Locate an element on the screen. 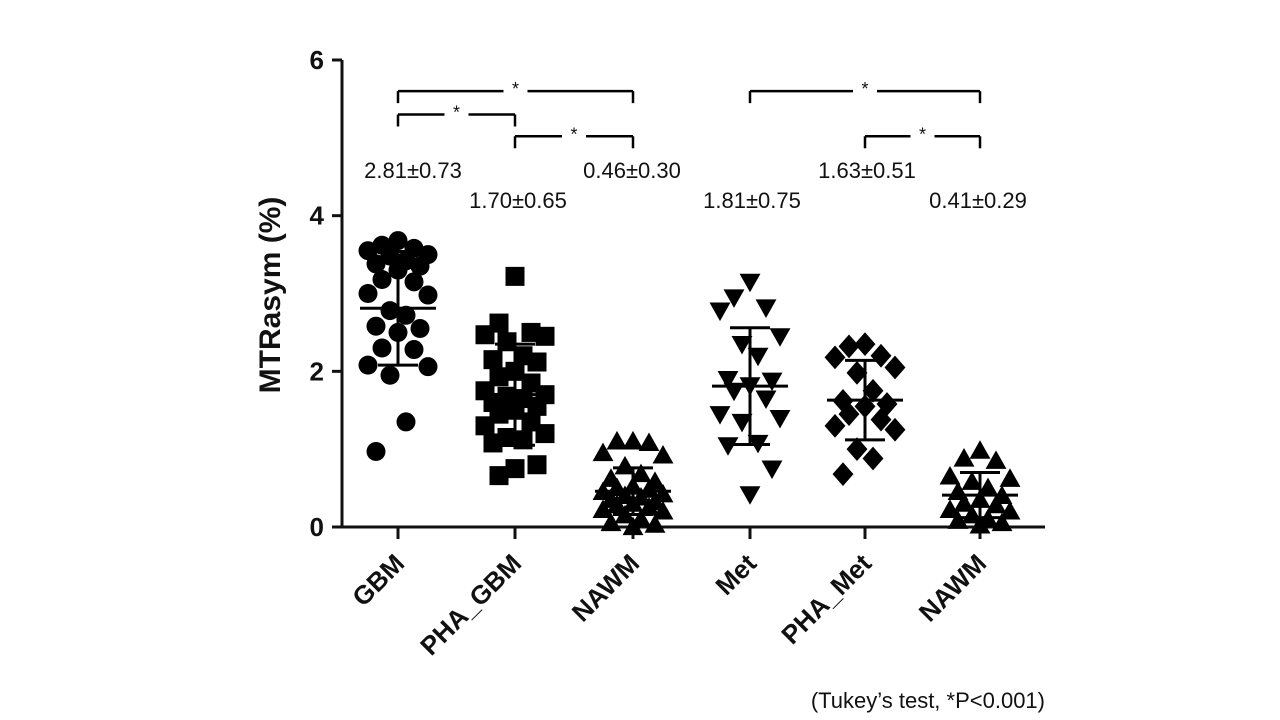 Image resolution: width=1280 pixels, height=720 pixels. stat-label-4: 1.63±0.51 is located at coordinates (867, 170).